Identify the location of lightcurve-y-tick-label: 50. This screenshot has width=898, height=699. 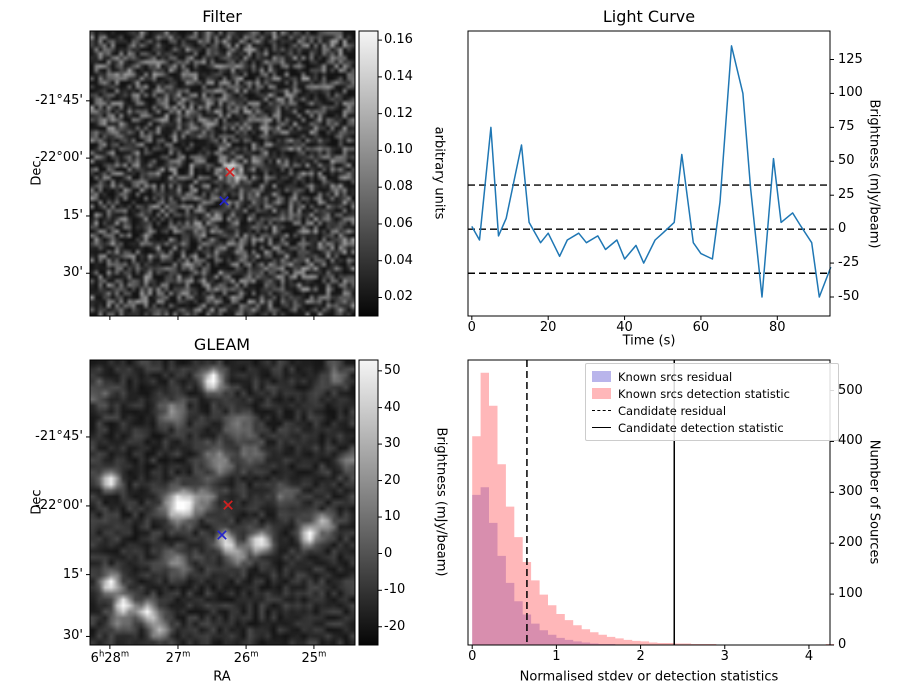
(846, 161).